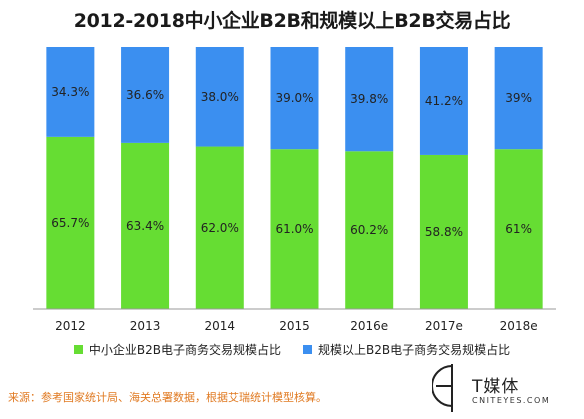 The height and width of the screenshot is (419, 584). I want to click on legend-swatch-sme, so click(78, 349).